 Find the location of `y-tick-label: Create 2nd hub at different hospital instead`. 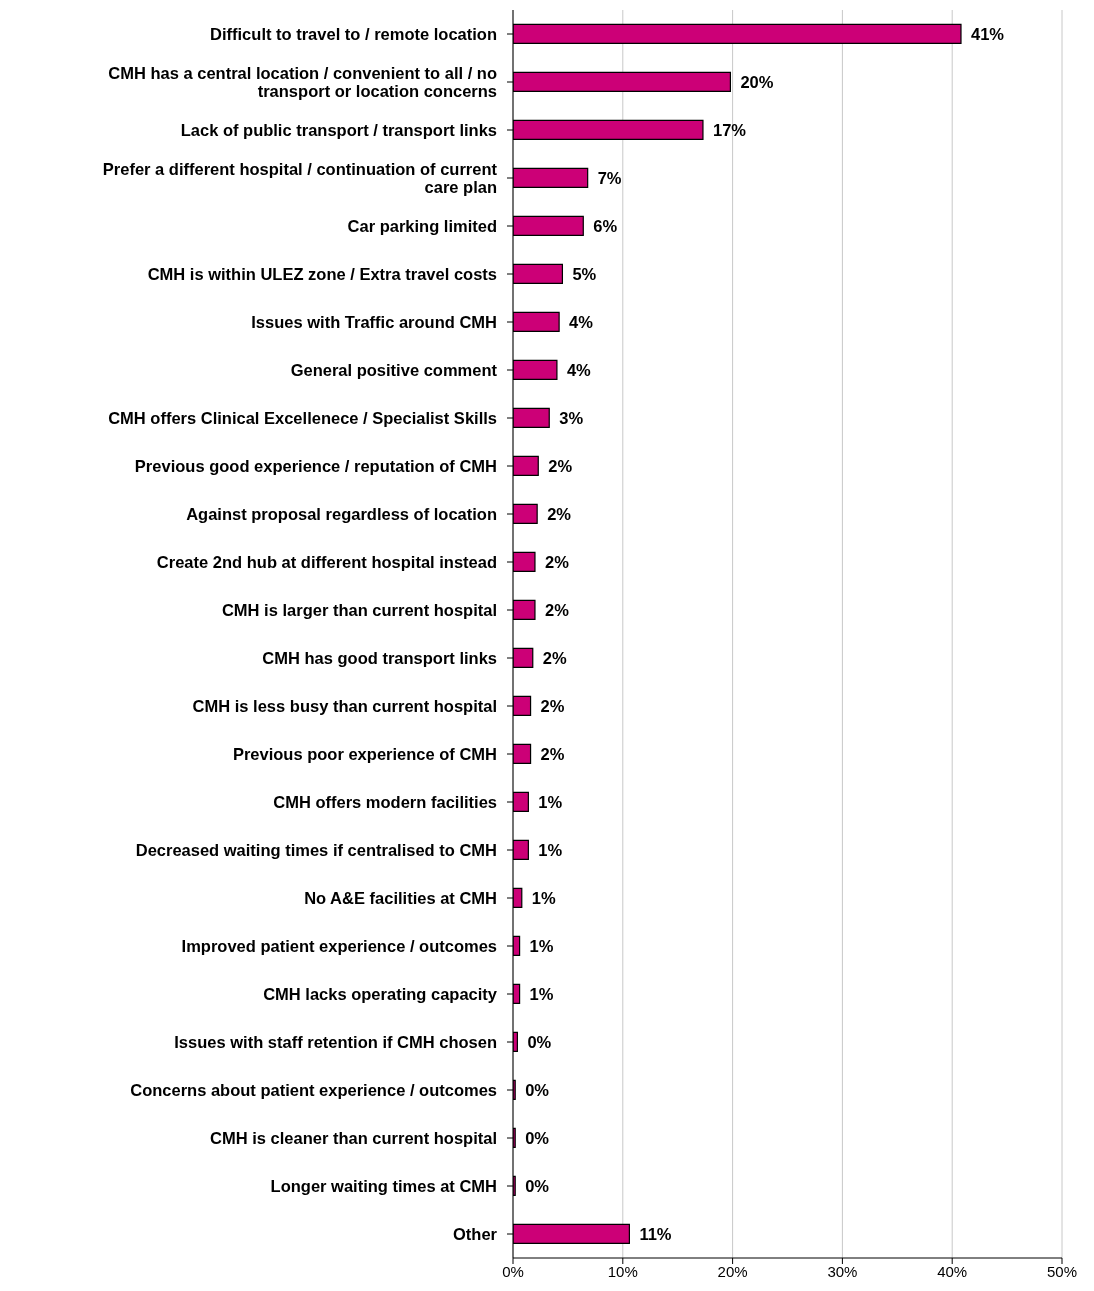

y-tick-label: Create 2nd hub at different hospital instead is located at coordinates (326, 562).